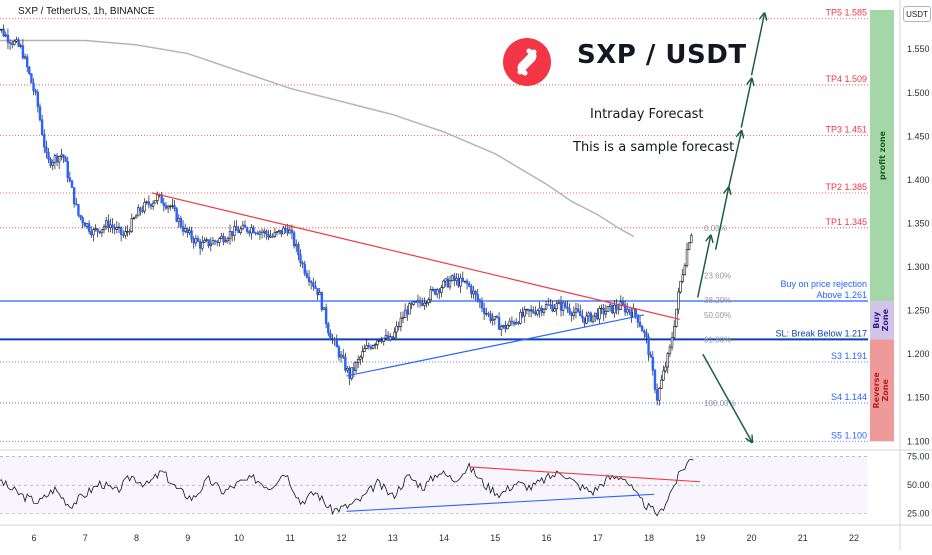  I want to click on time-tick-16: 22, so click(854, 538).